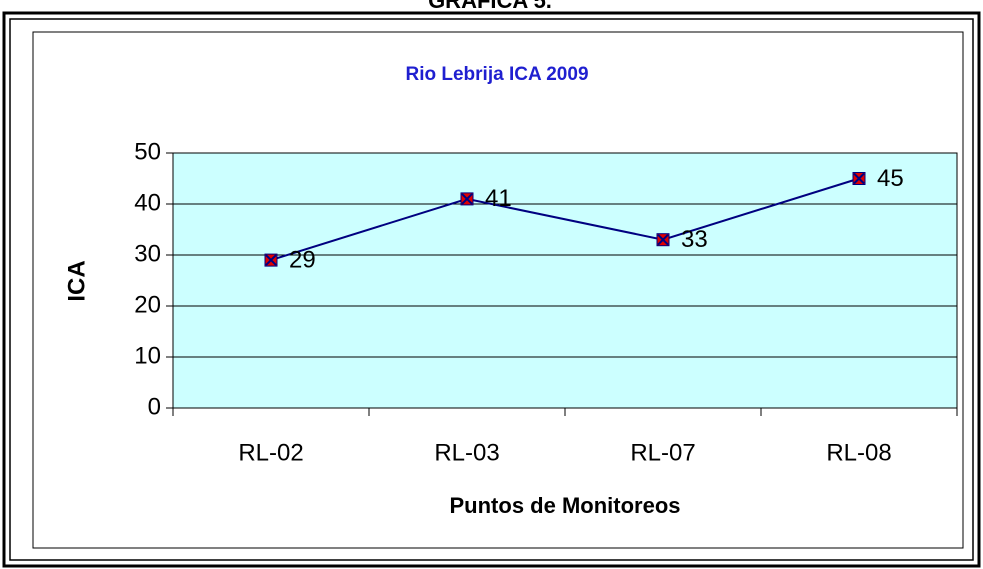  I want to click on data-label: 41, so click(498, 198).